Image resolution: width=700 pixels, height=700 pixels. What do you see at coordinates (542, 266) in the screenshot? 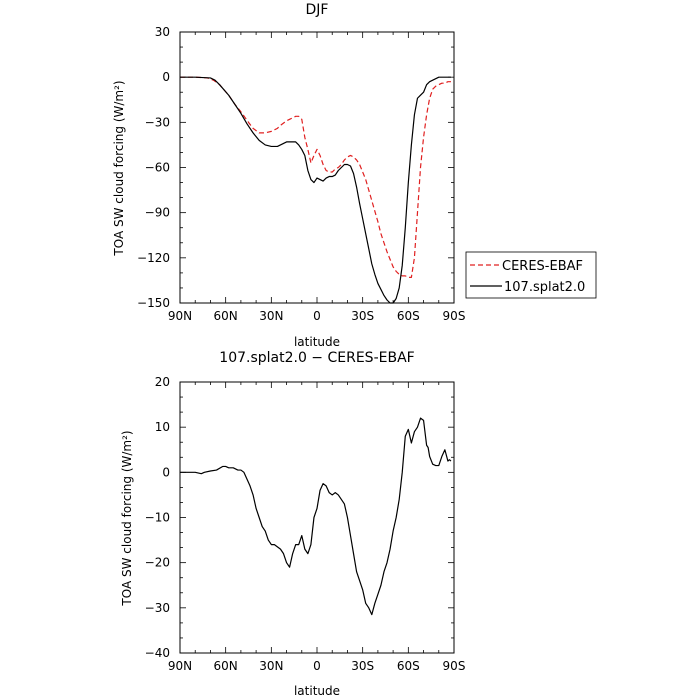
I see `legend-label-ceres-ebaf: CERES-EBAF` at bounding box center [542, 266].